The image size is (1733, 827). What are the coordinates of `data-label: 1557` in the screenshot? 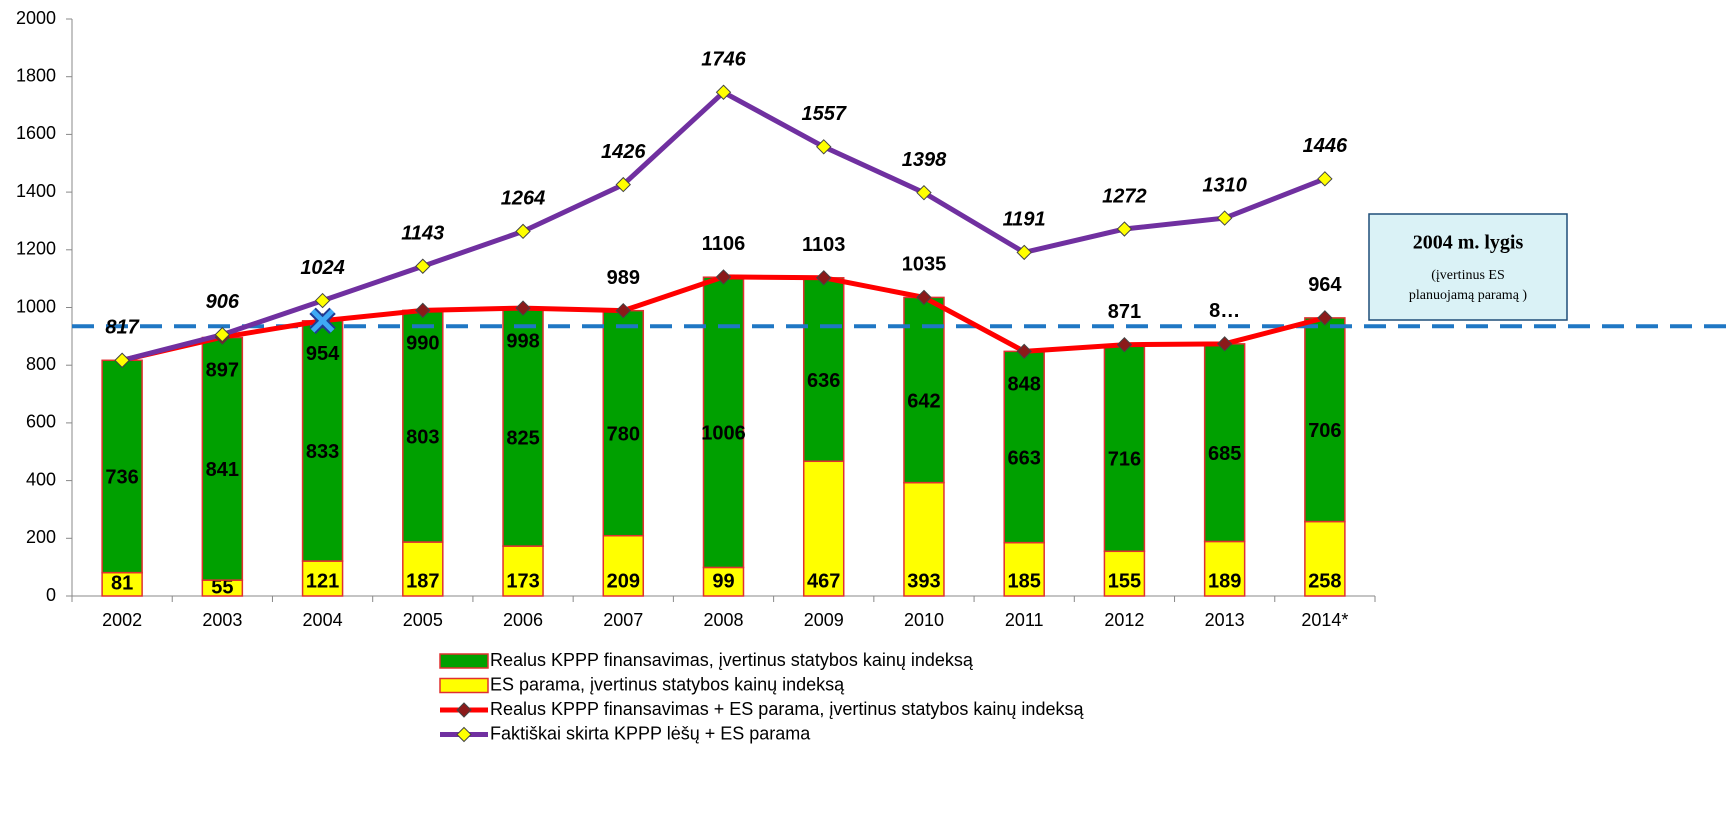 It's located at (823, 114).